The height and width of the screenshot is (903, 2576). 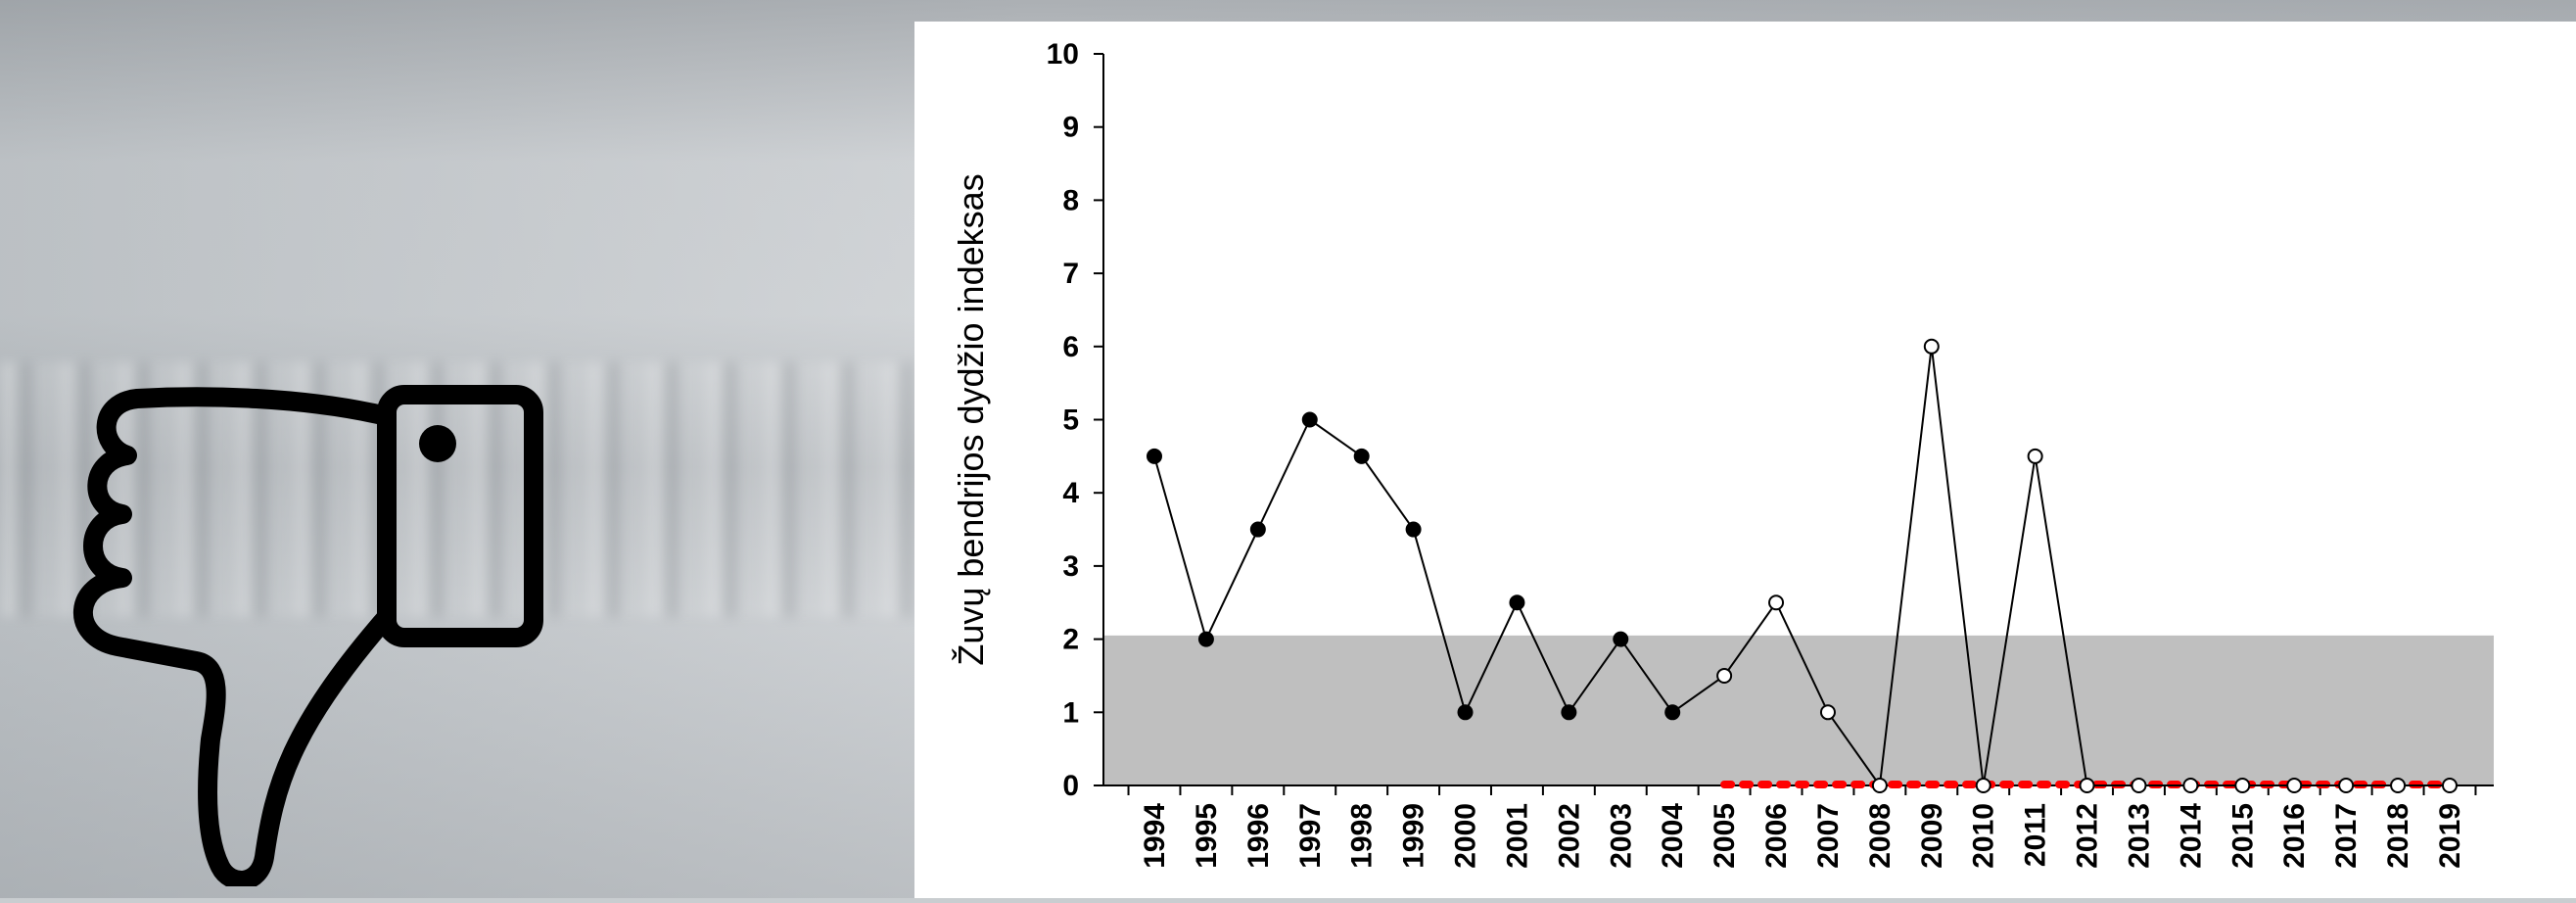 What do you see at coordinates (1207, 836) in the screenshot?
I see `x-tick-label: 1995` at bounding box center [1207, 836].